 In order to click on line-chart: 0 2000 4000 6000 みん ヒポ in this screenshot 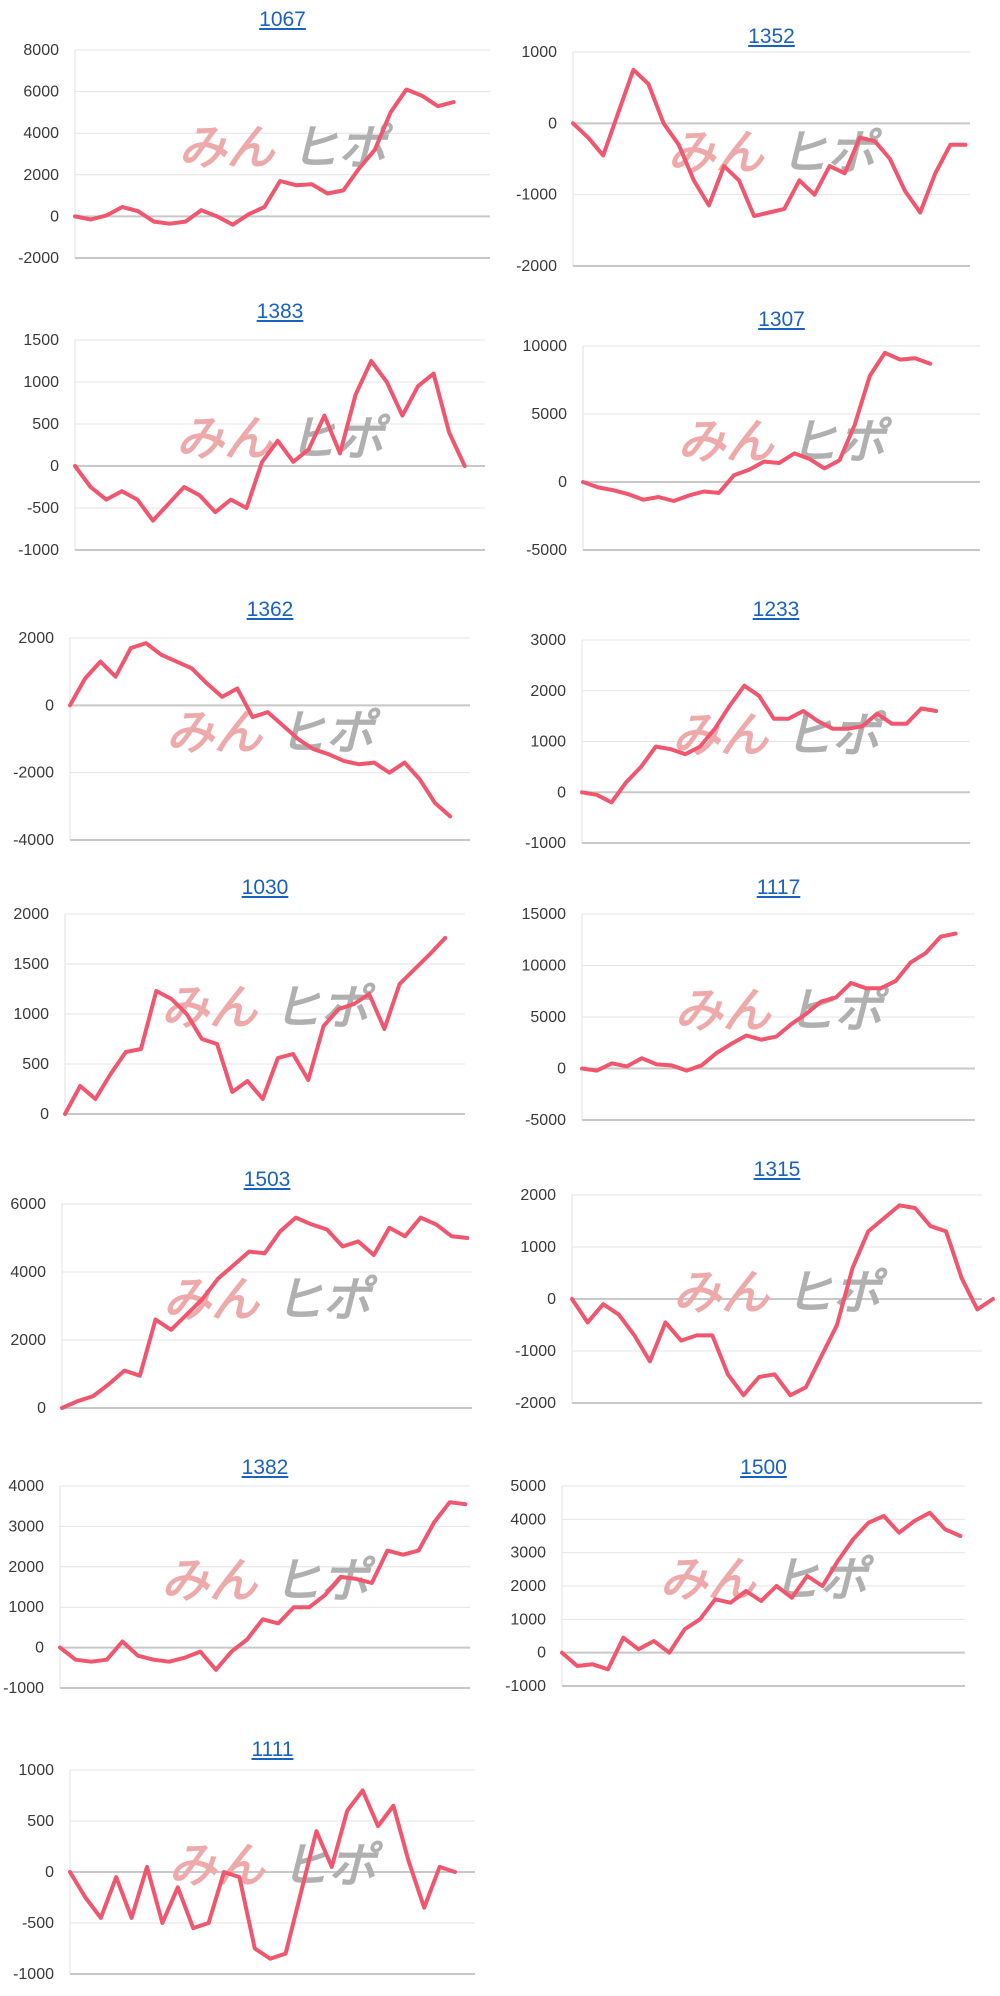, I will do `click(241, 1306)`.